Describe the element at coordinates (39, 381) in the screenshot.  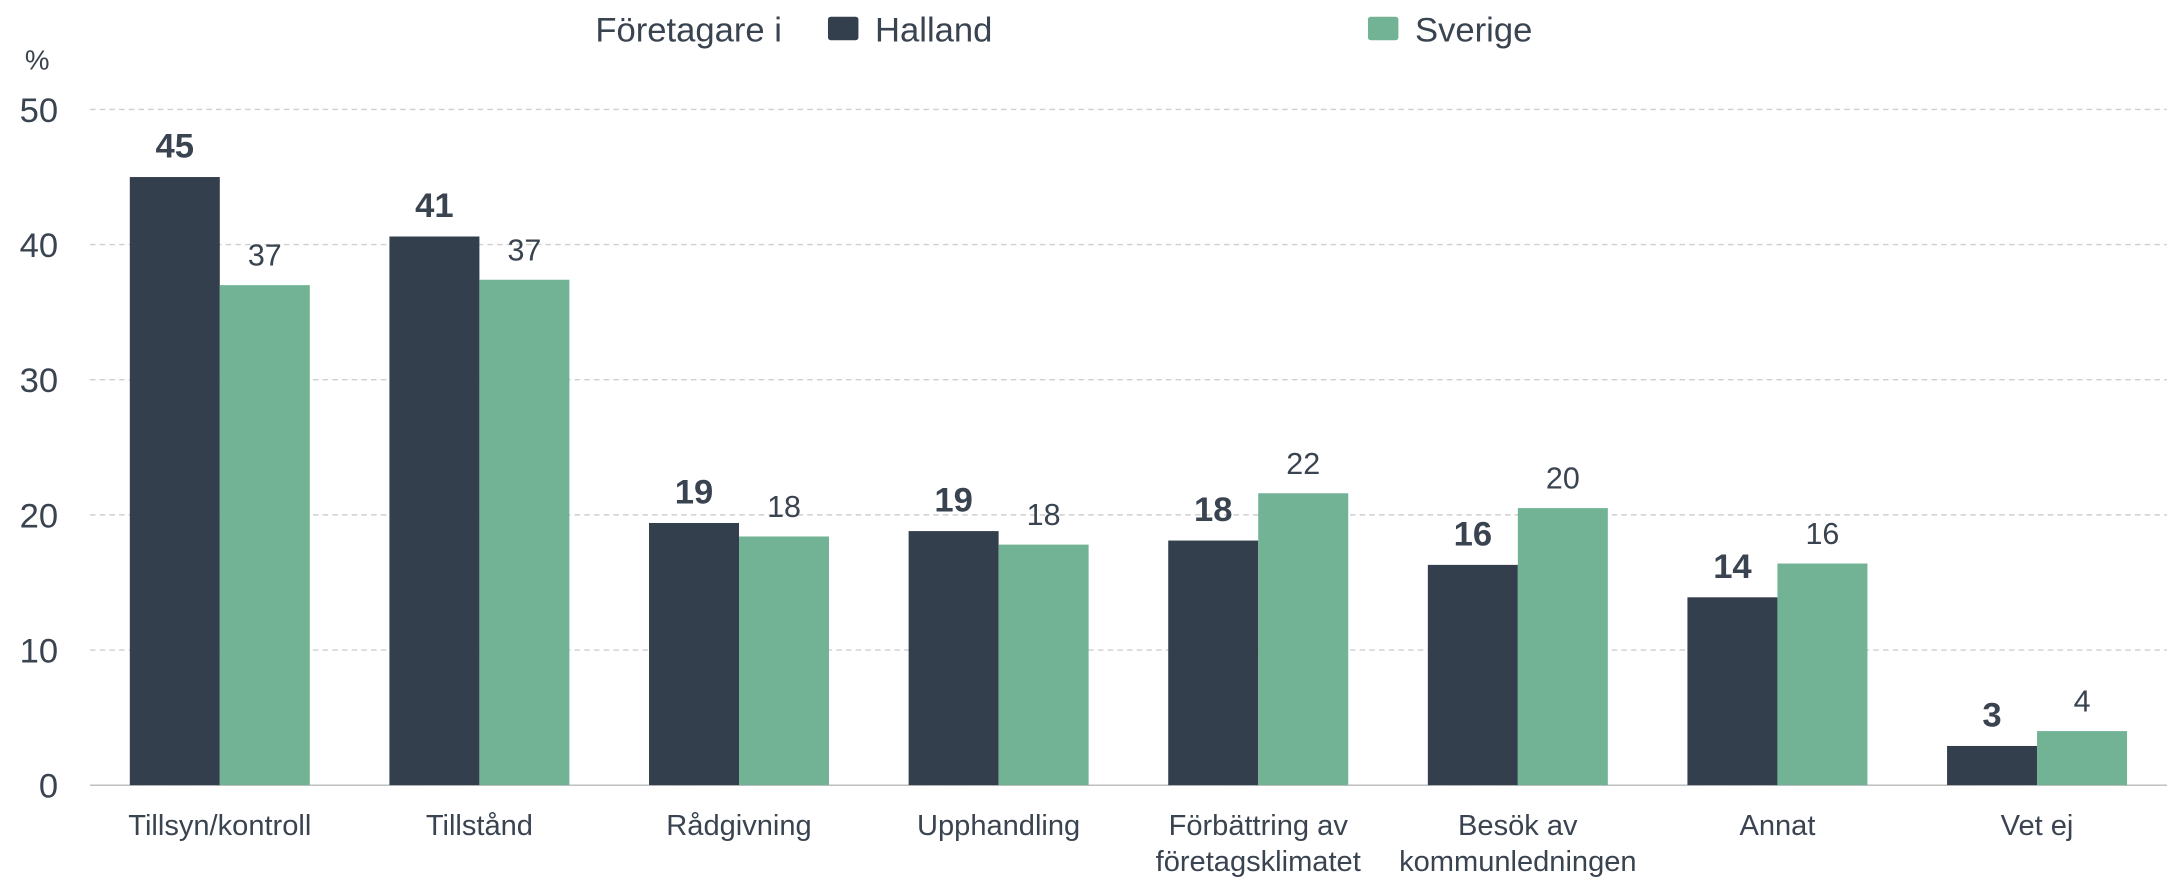
I see `y-tick-label: 30` at that location.